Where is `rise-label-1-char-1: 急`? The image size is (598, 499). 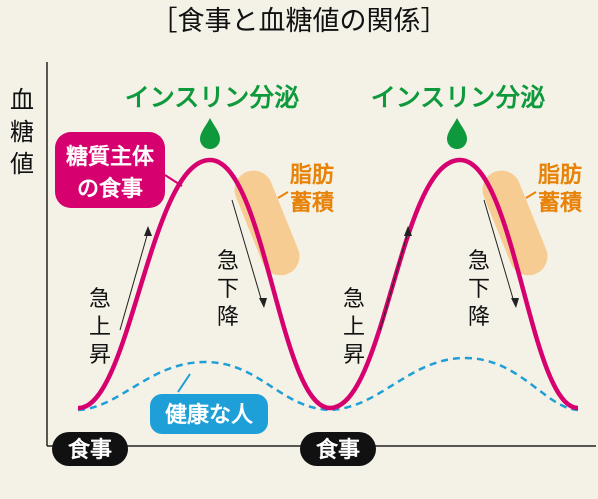 rise-label-1-char-1: 急 is located at coordinates (100, 299).